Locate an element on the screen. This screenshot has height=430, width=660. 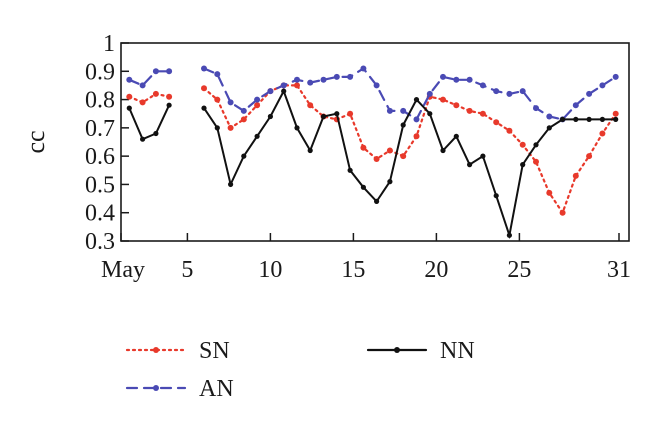
legend-item-sn: SN is located at coordinates (177, 351).